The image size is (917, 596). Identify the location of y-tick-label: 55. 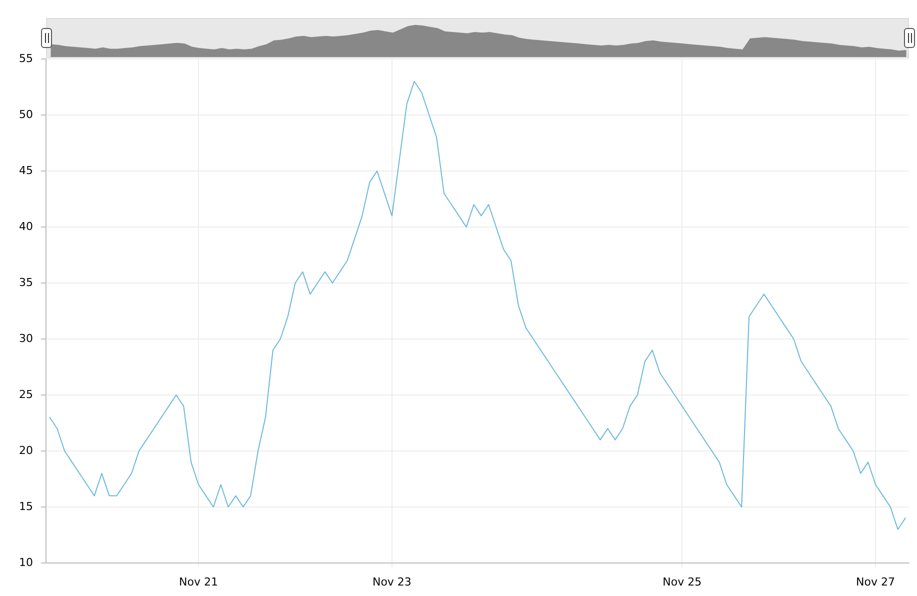
(26, 58).